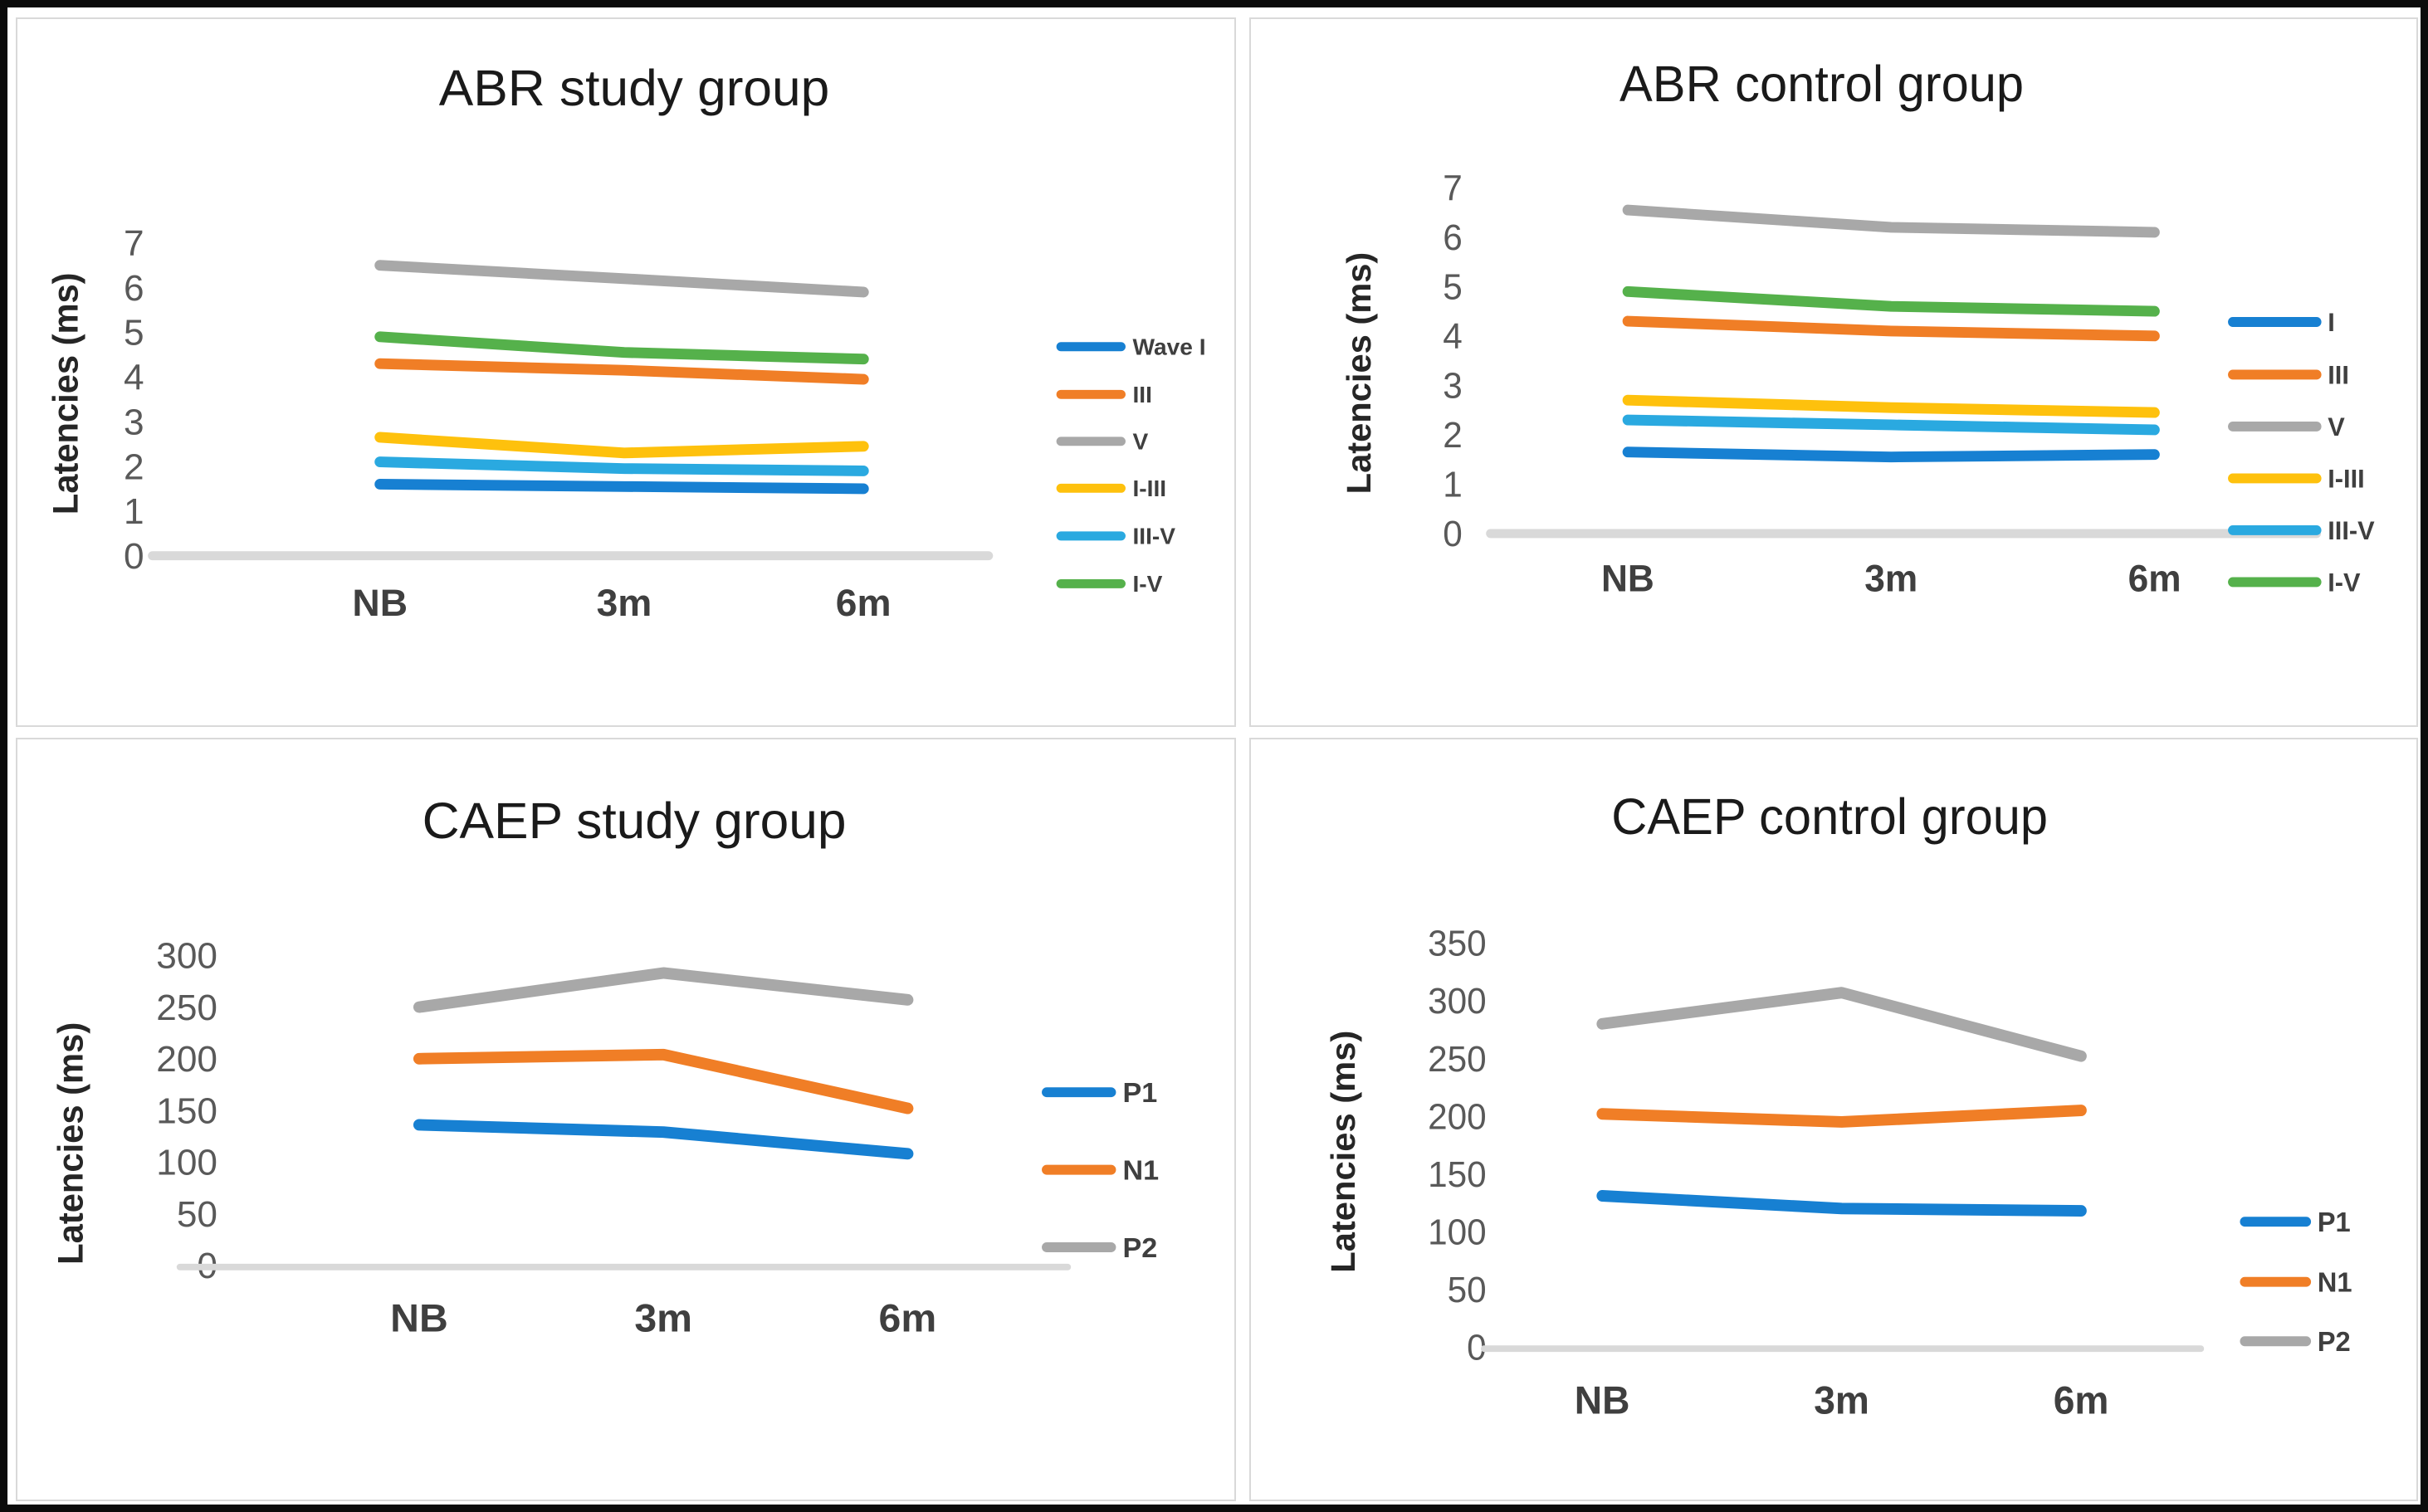 The width and height of the screenshot is (2428, 1512). What do you see at coordinates (1891, 455) in the screenshot?
I see `series-line-i` at bounding box center [1891, 455].